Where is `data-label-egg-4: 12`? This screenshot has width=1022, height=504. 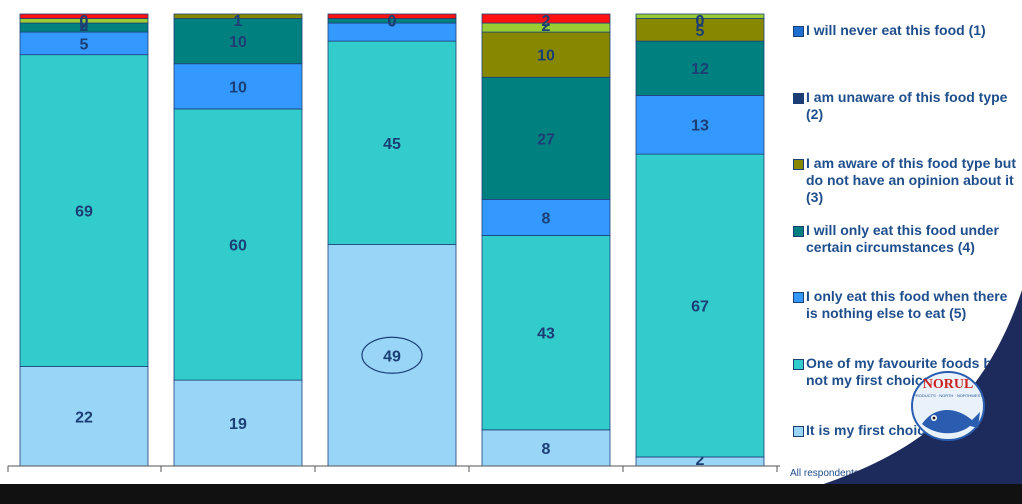 data-label-egg-4: 12 is located at coordinates (700, 69).